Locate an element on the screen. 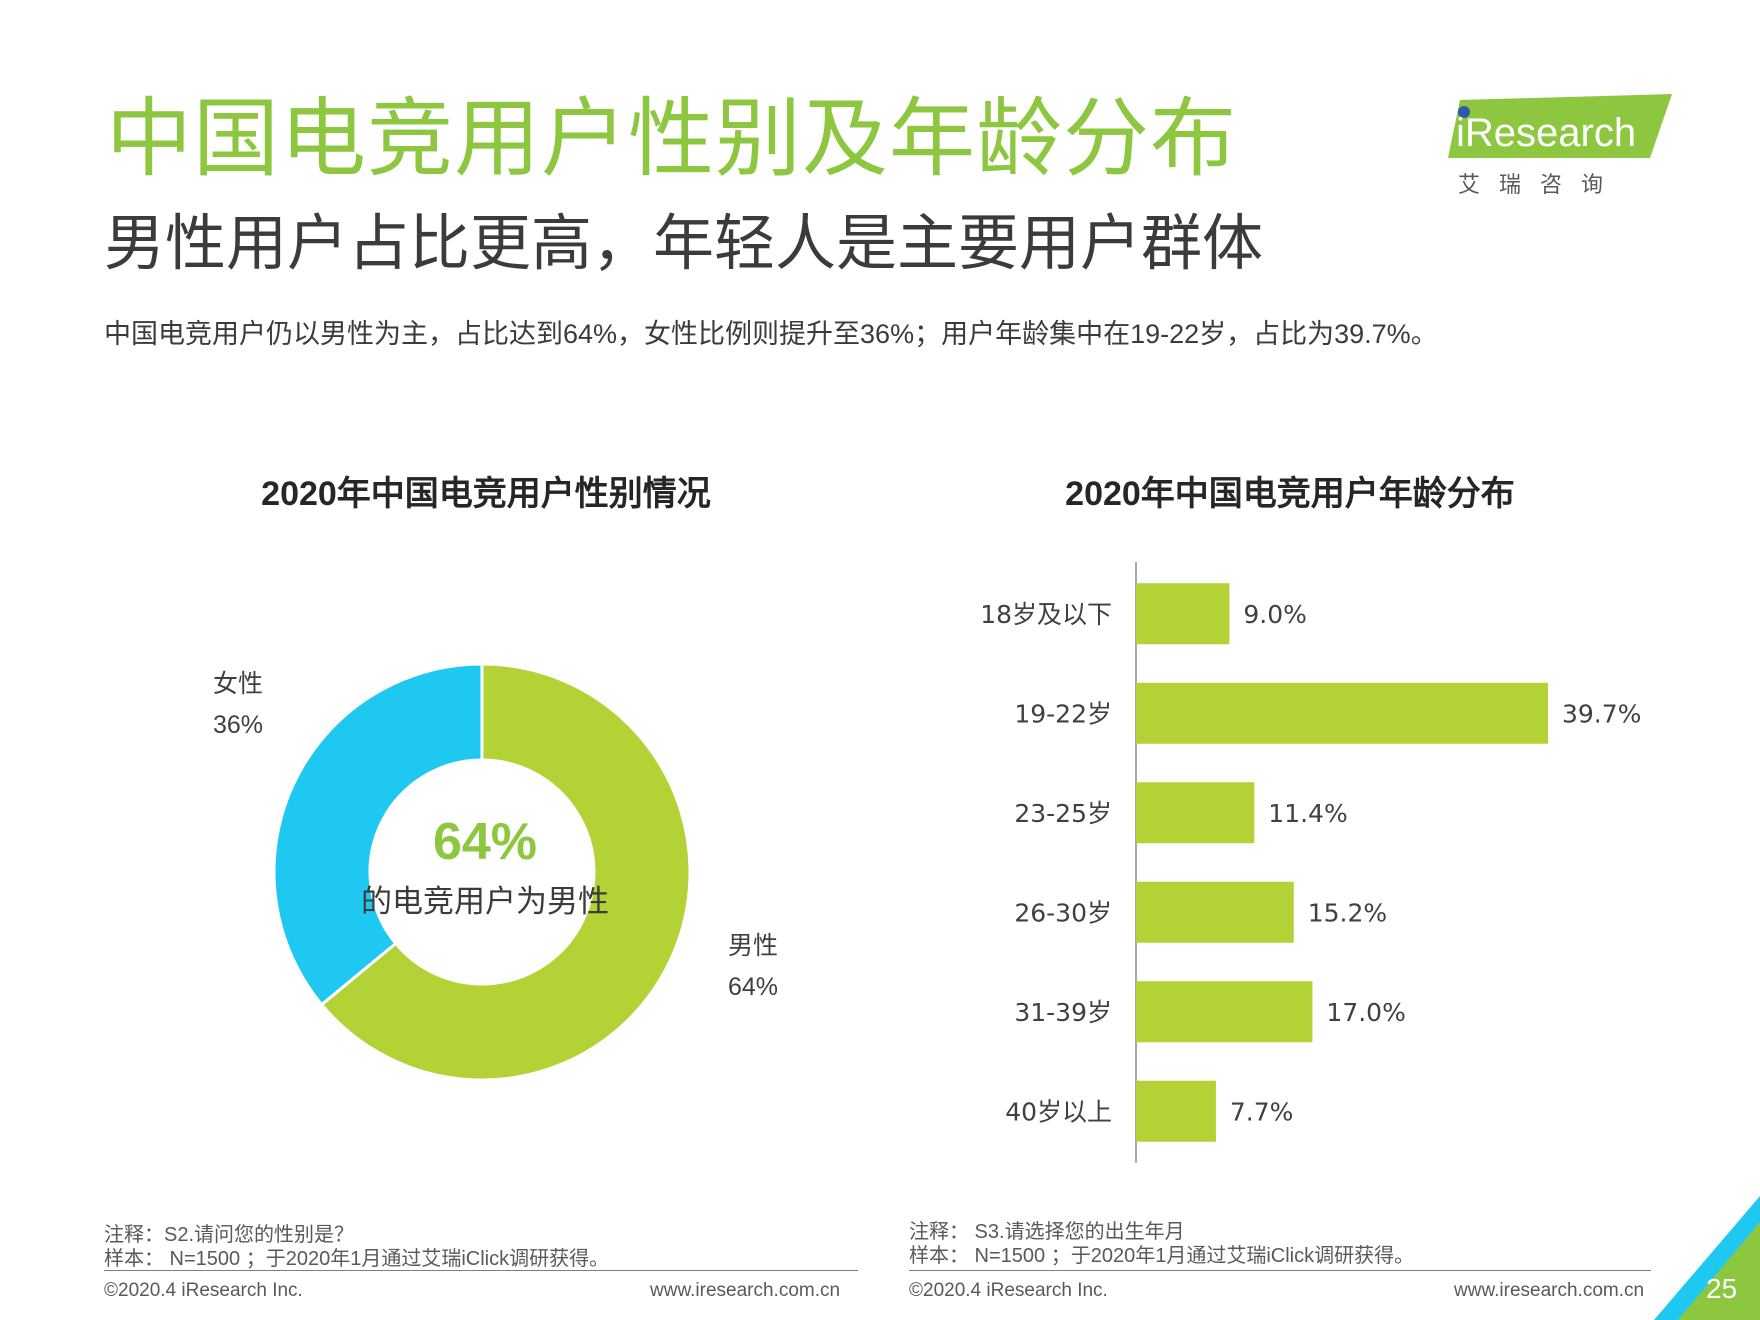  gender-donut-chart is located at coordinates (482, 872).